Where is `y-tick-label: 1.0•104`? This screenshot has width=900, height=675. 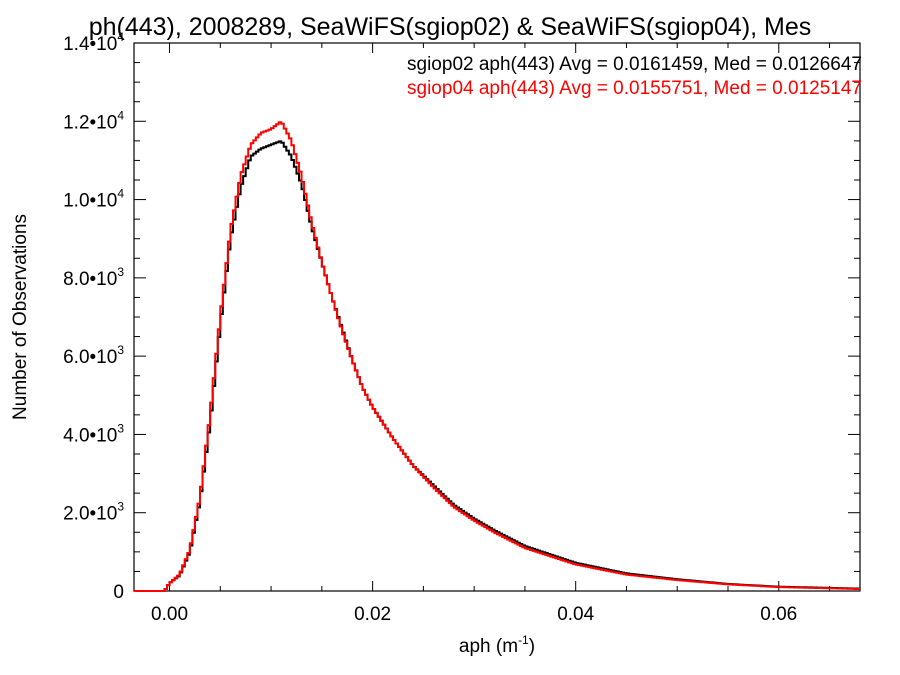
y-tick-label: 1.0•104 is located at coordinates (93, 199).